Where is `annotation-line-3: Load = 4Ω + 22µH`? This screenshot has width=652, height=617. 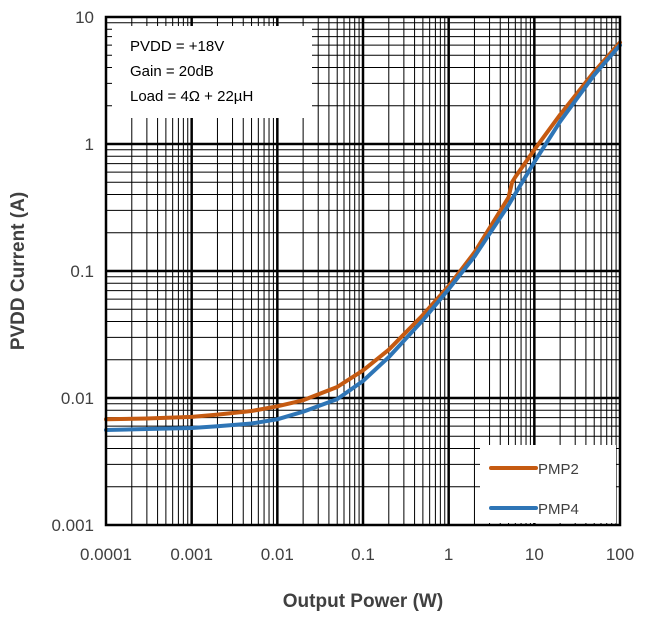 annotation-line-3: Load = 4Ω + 22µH is located at coordinates (191, 96).